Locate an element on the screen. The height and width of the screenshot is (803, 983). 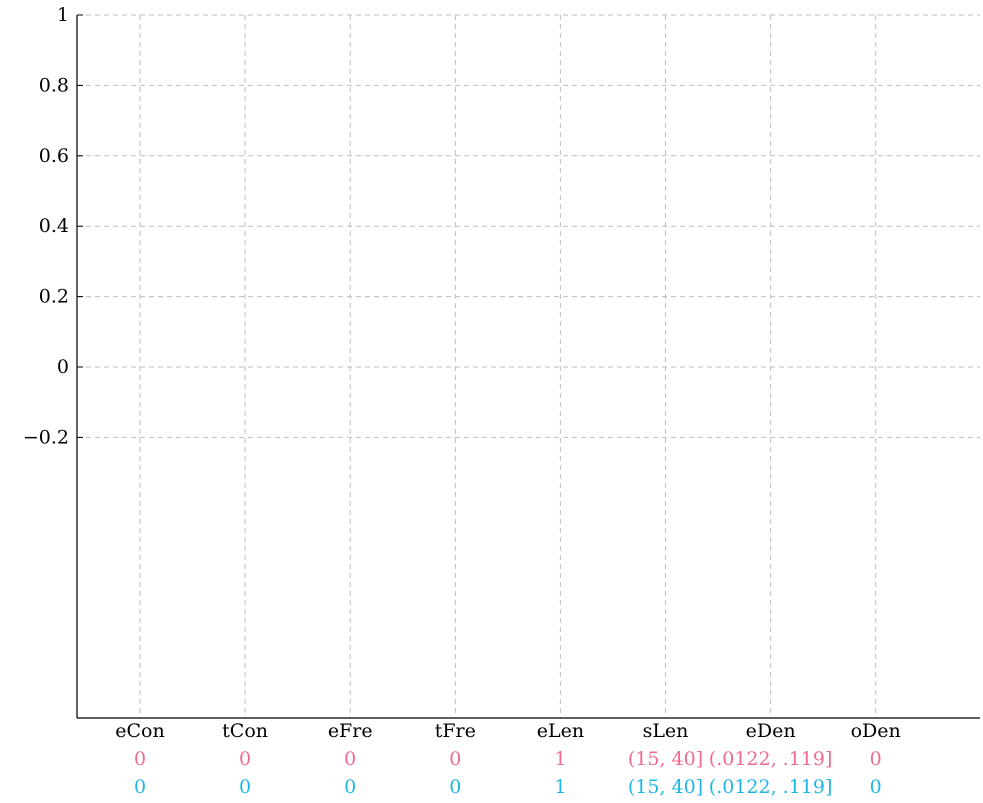
y-tick-label: 0.4 is located at coordinates (54, 226).